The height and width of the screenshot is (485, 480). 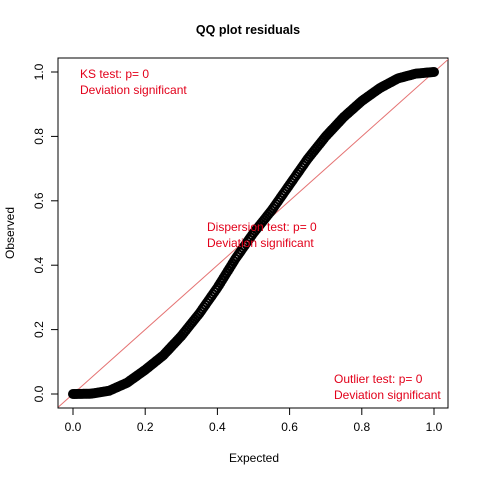 I want to click on x-tick-label: 0.8, so click(x=361, y=427).